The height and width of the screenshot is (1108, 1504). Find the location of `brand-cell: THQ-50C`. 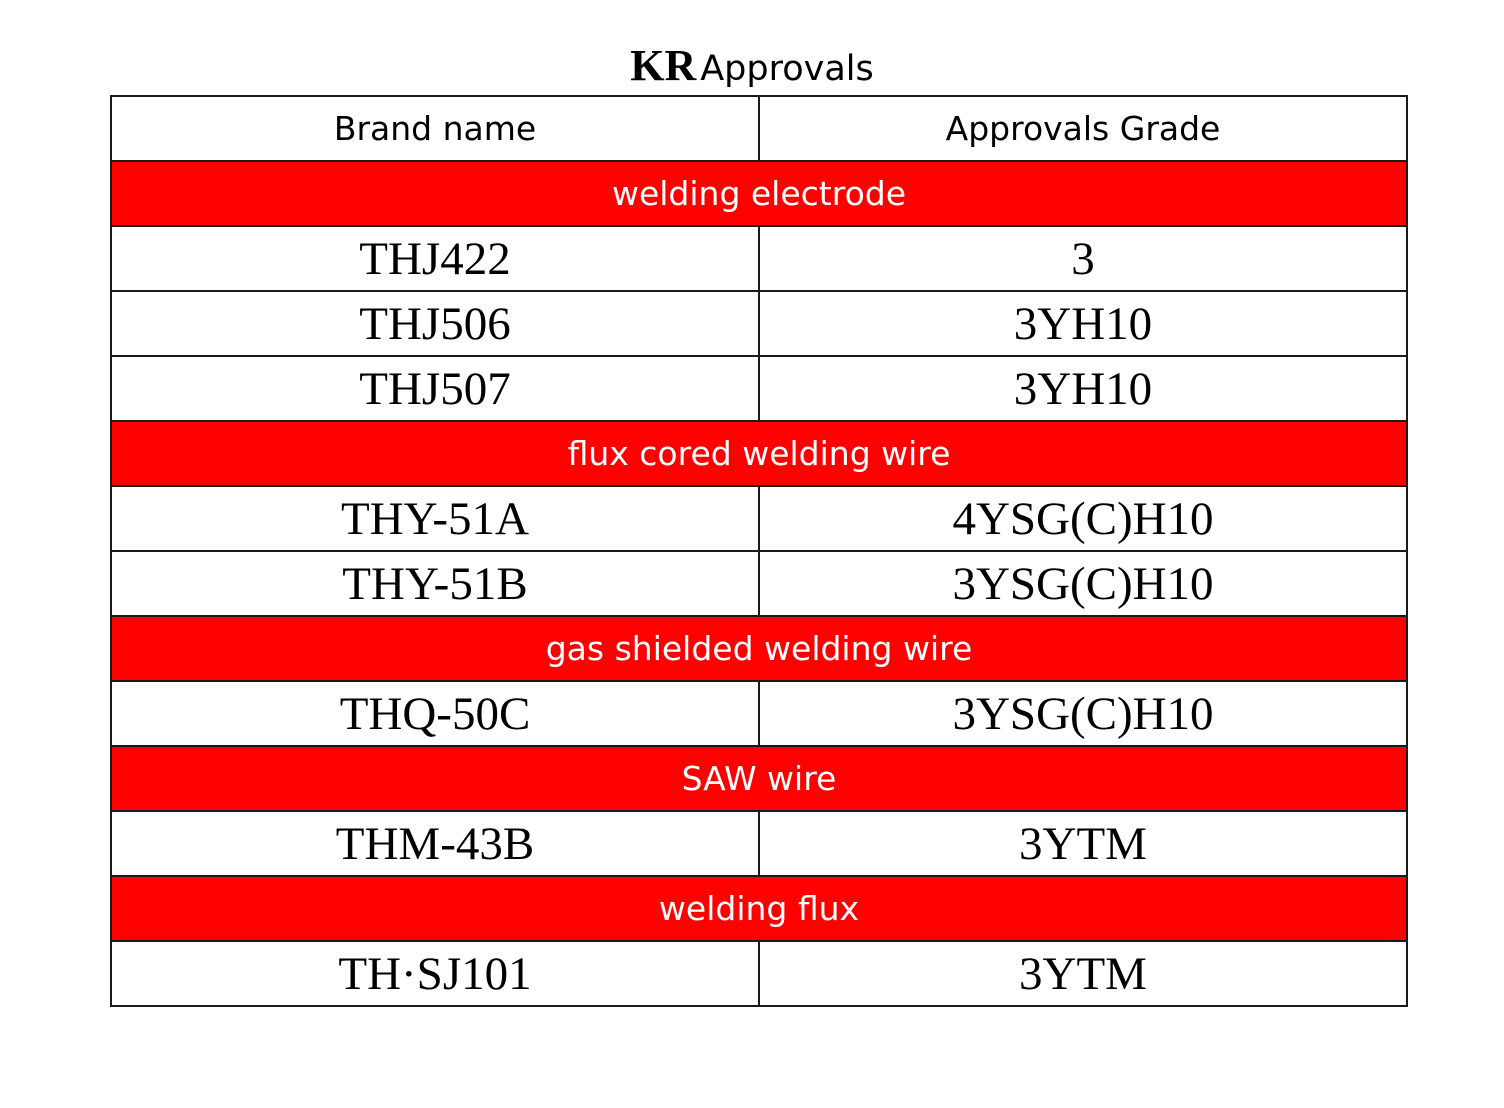

brand-cell: THQ-50C is located at coordinates (435, 713).